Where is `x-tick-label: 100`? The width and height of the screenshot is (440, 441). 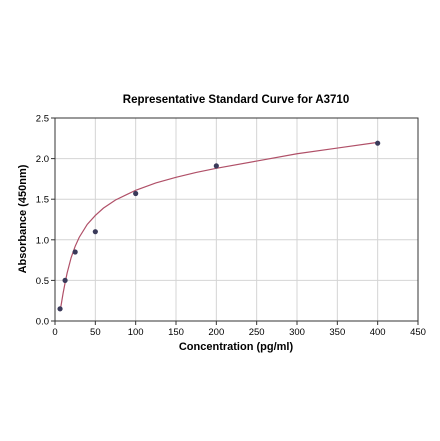 x-tick-label: 100 is located at coordinates (136, 332).